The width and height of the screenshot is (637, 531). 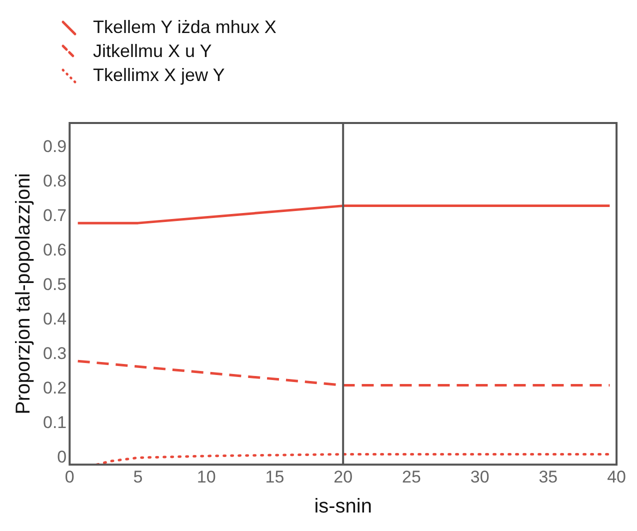 What do you see at coordinates (548, 476) in the screenshot?
I see `x-tick-label: 35` at bounding box center [548, 476].